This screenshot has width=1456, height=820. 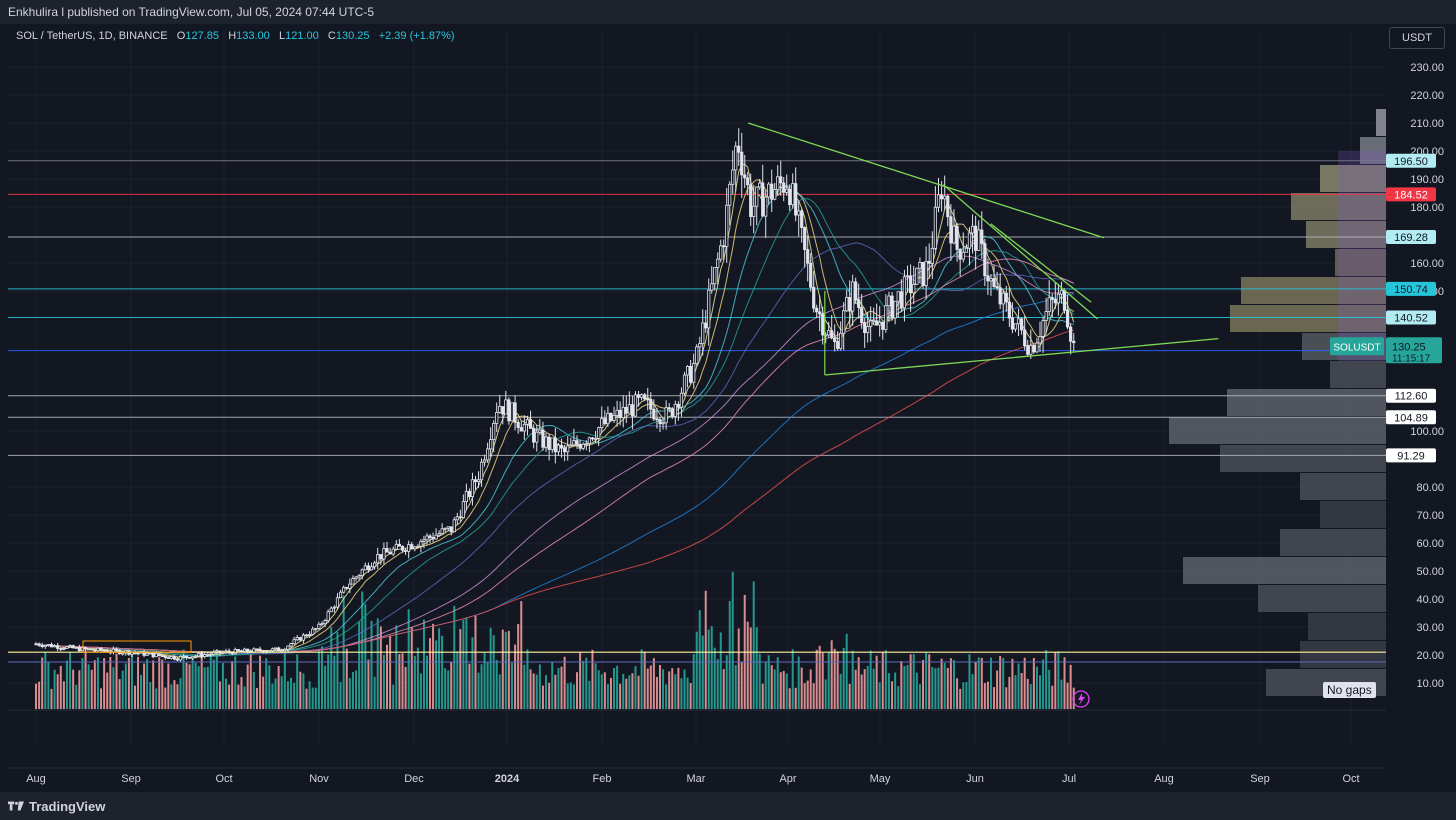 I want to click on y-axis-tick-label: 160.00, so click(x=1427, y=264).